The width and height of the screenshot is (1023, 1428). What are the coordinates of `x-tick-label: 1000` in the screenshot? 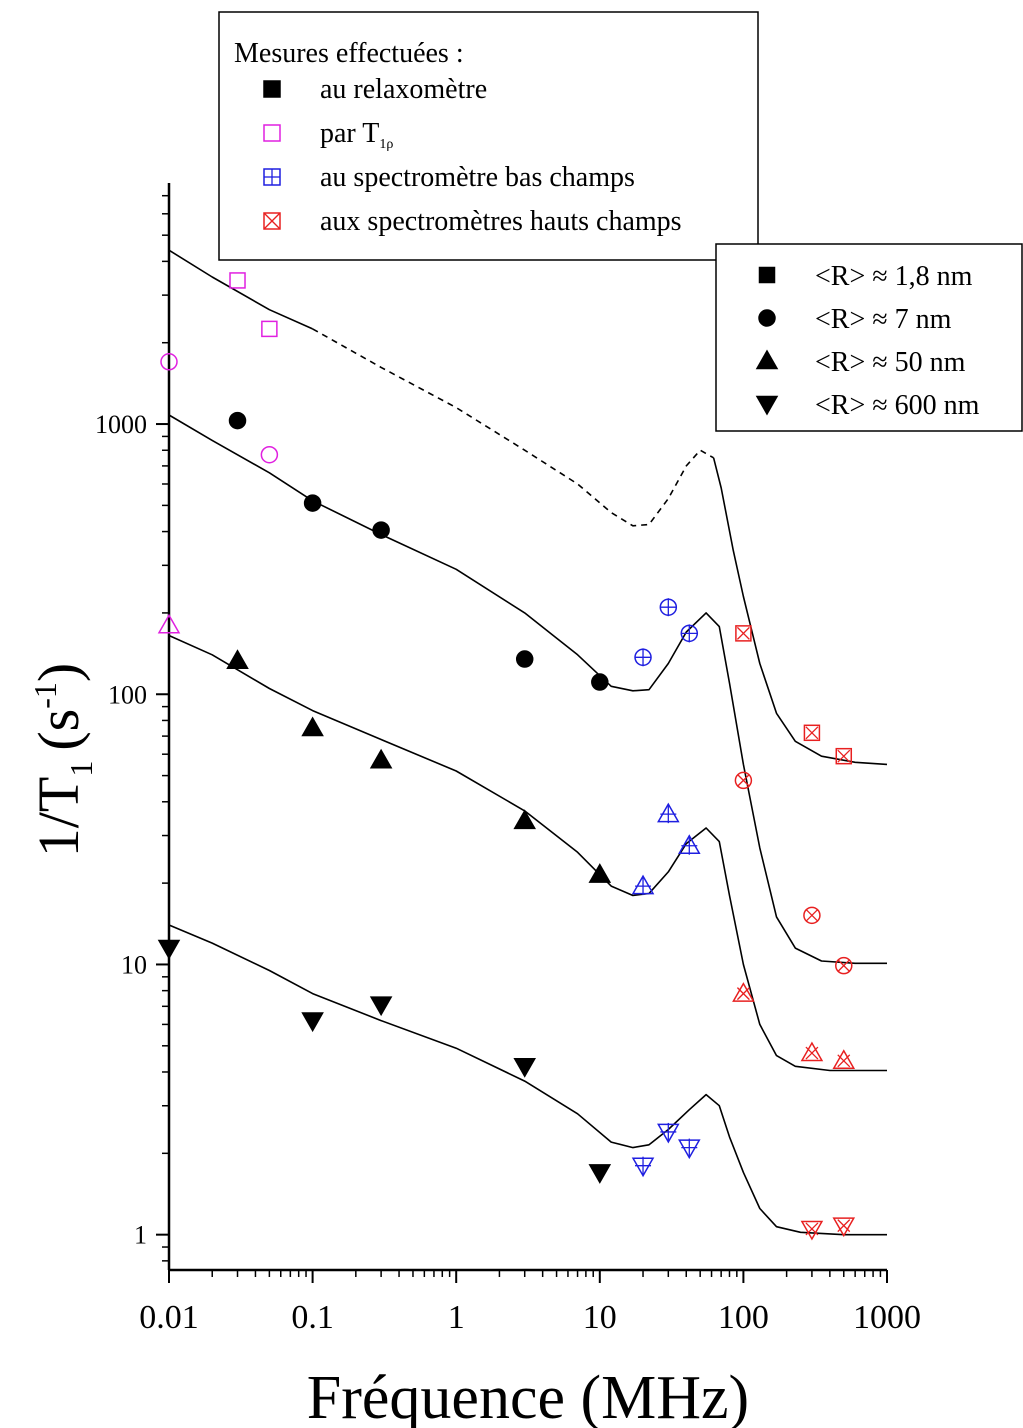 It's located at (887, 1317).